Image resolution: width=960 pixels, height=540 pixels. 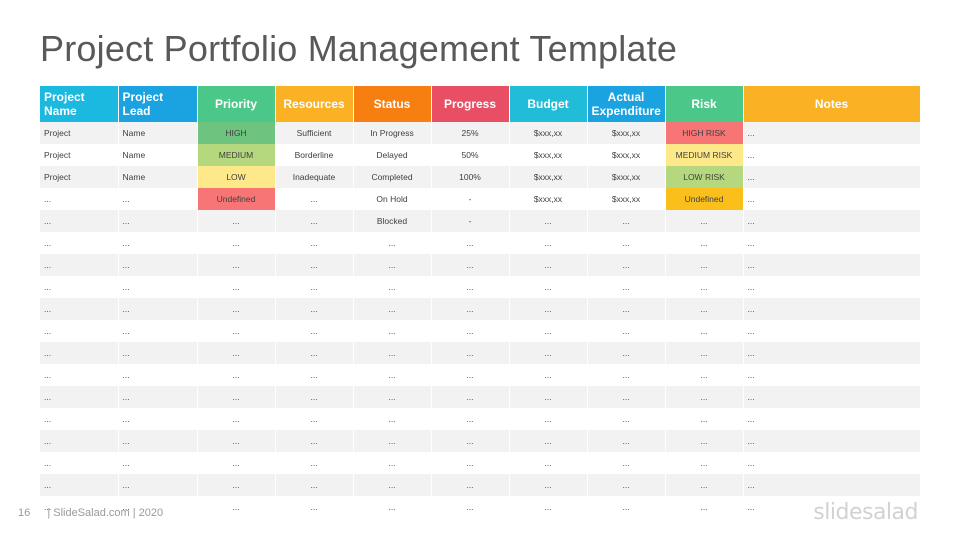 What do you see at coordinates (392, 104) in the screenshot?
I see `column-header: Status` at bounding box center [392, 104].